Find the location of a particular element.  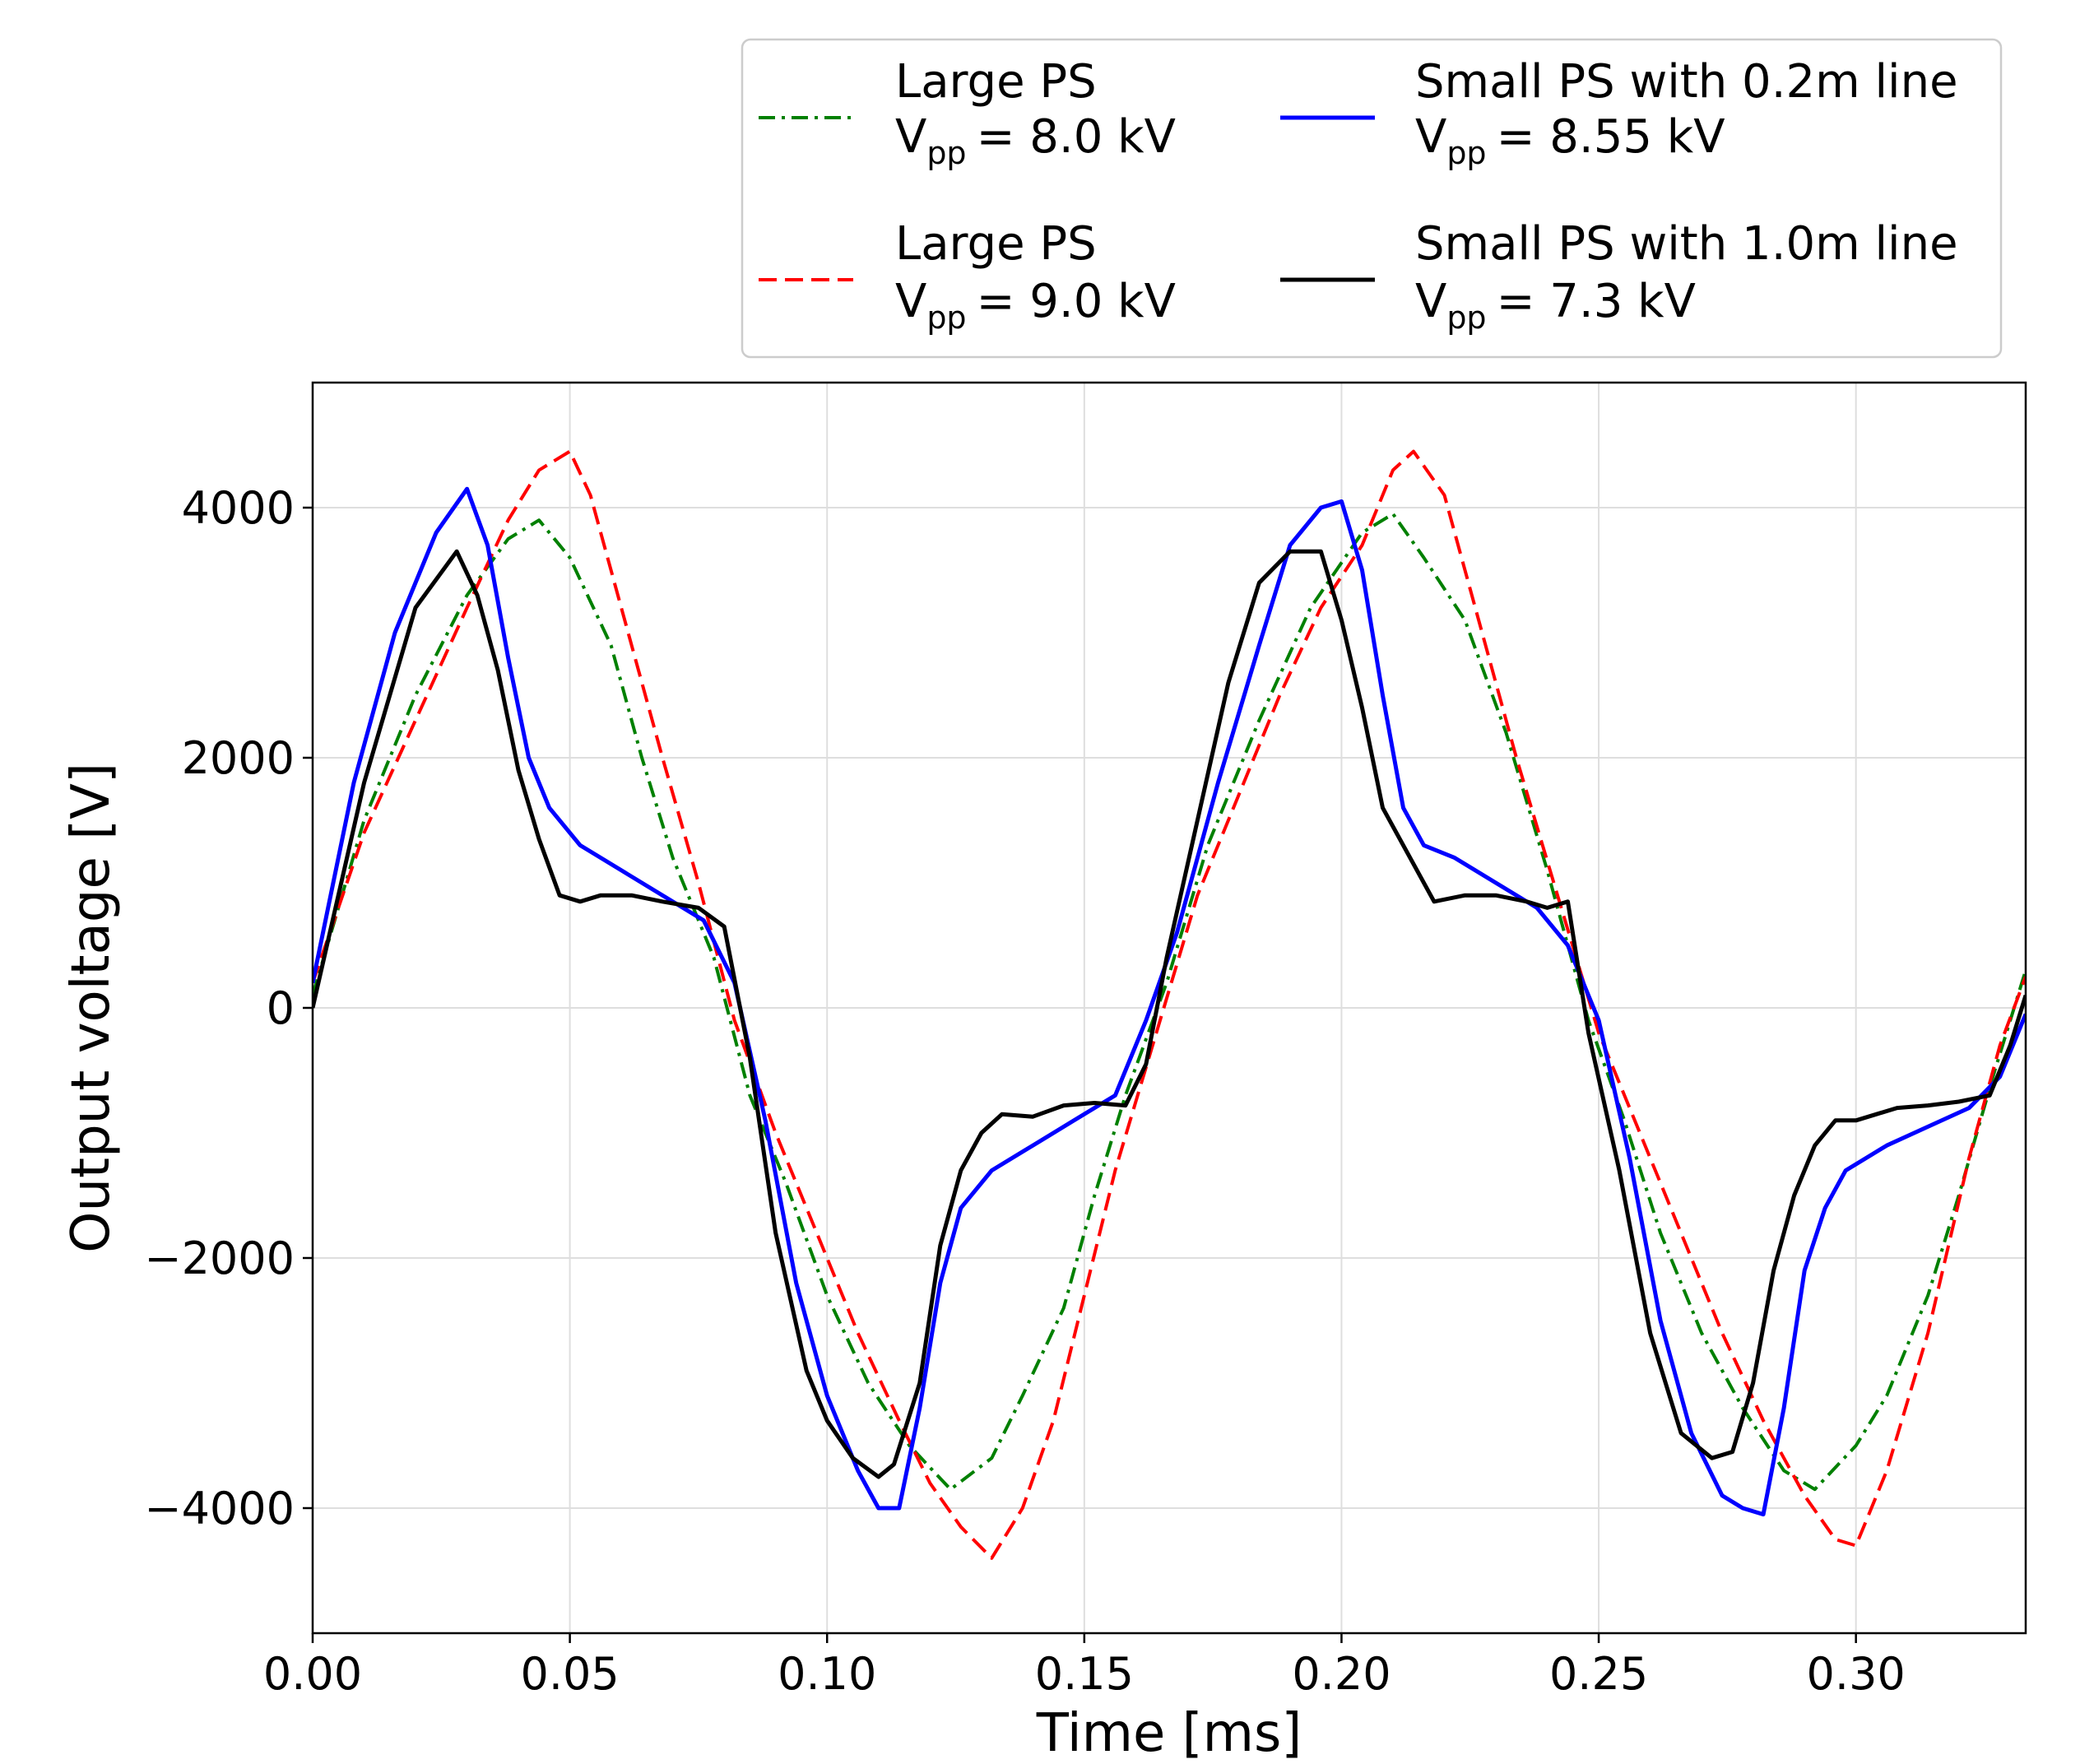

x-tick-label: 0.15 is located at coordinates (1084, 1674).